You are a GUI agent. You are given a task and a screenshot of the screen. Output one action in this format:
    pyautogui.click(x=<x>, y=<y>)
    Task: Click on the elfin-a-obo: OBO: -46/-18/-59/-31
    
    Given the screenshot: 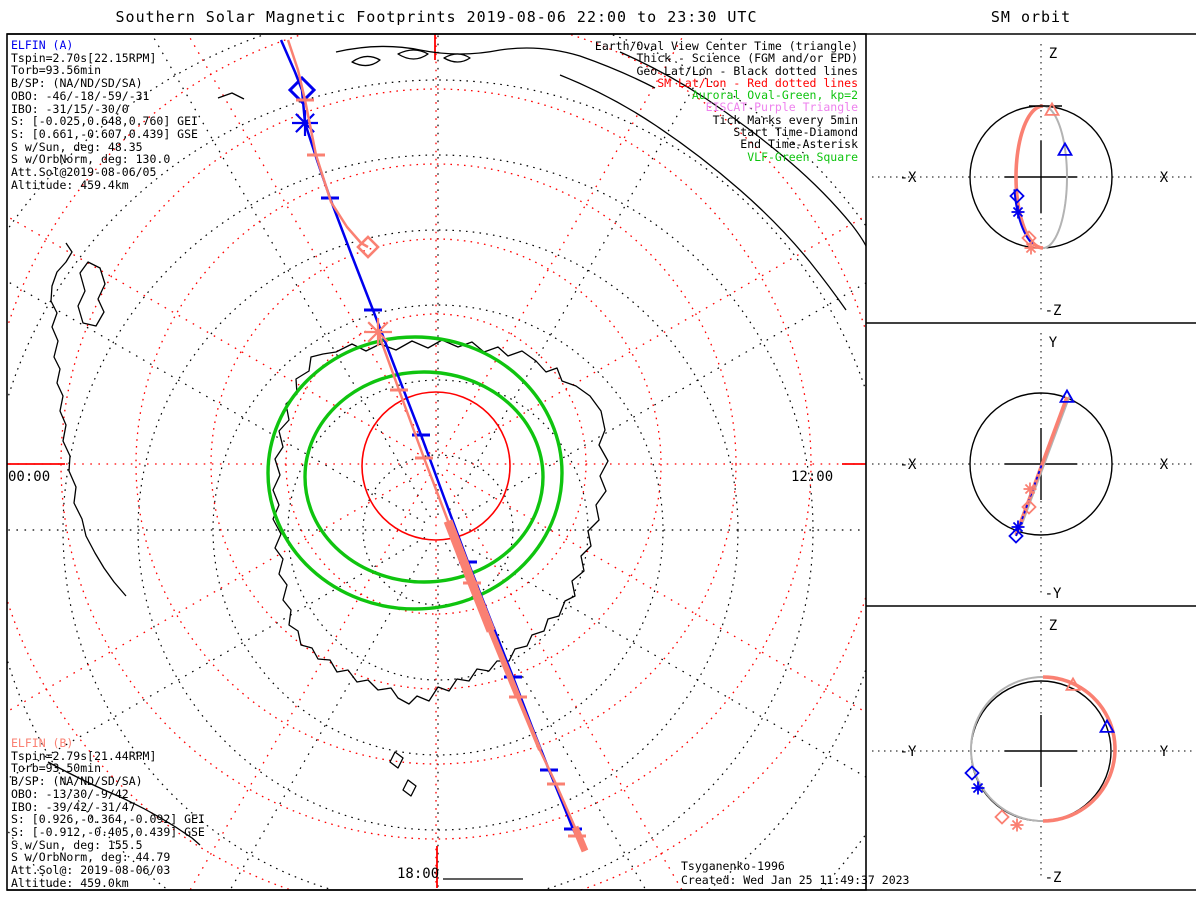 What is the action you would take?
    pyautogui.click(x=80, y=95)
    